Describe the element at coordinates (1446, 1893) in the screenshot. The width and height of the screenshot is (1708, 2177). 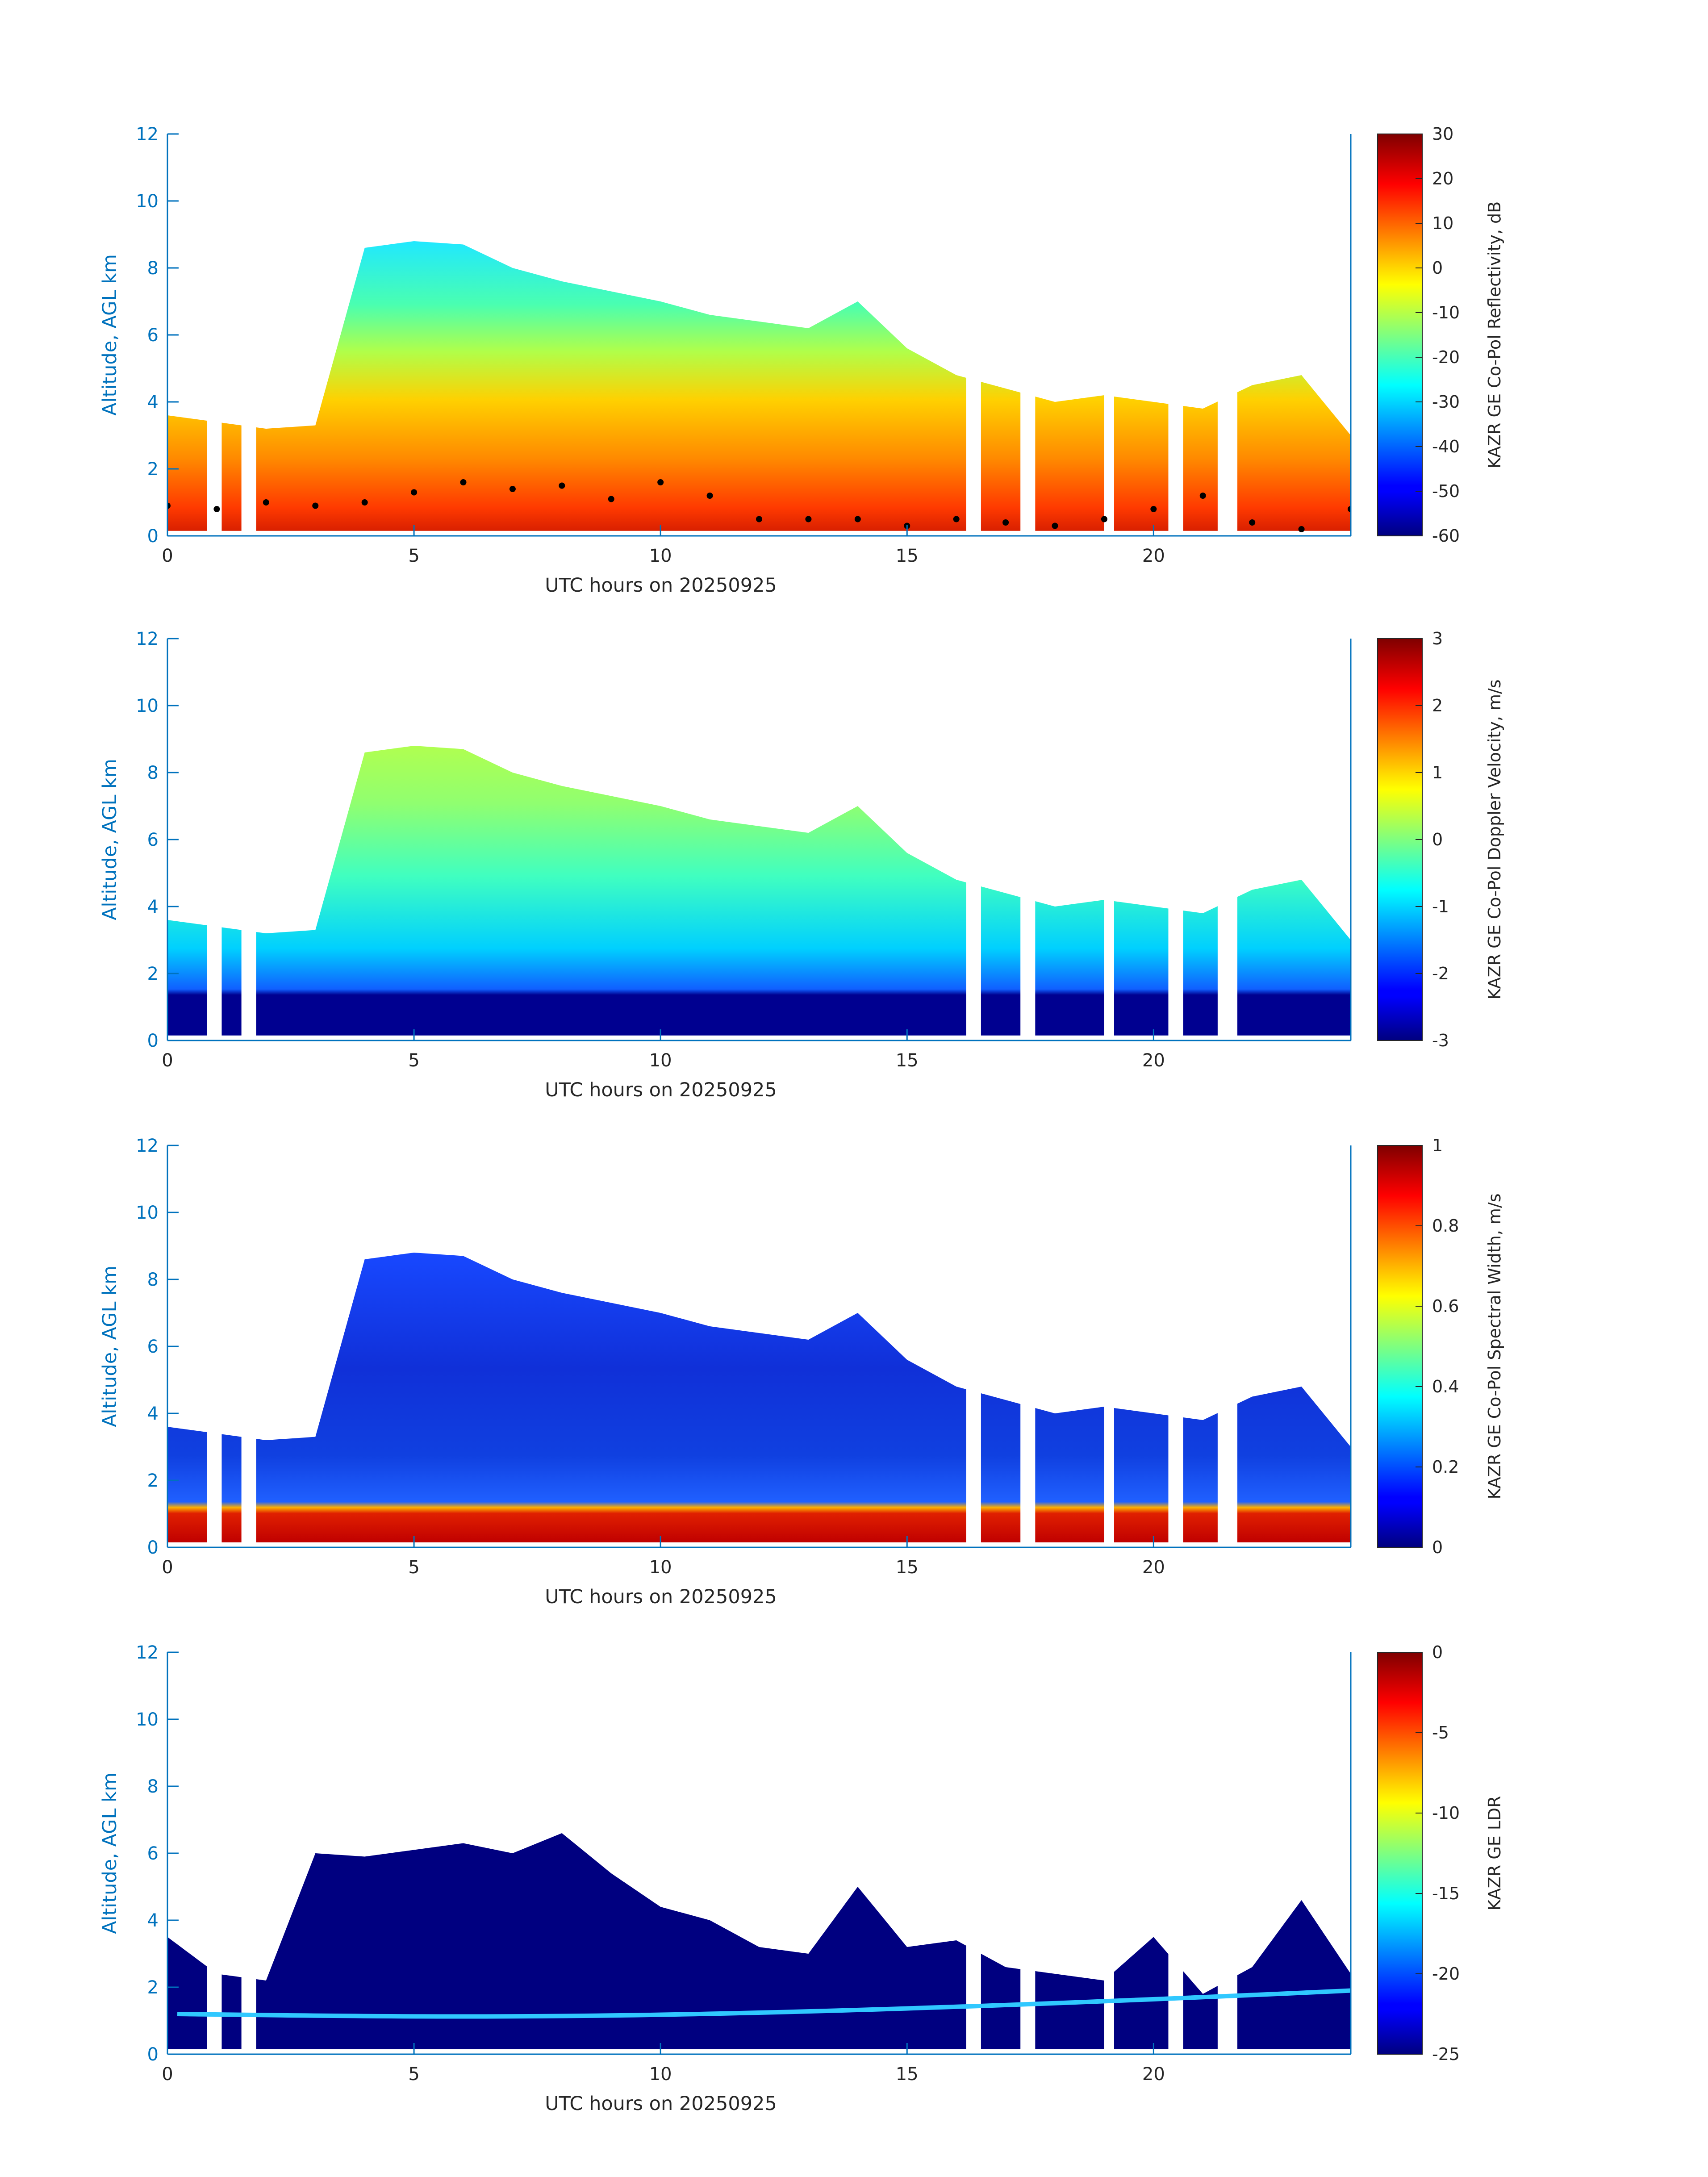
I see `colorbar-tick-label: -15` at that location.